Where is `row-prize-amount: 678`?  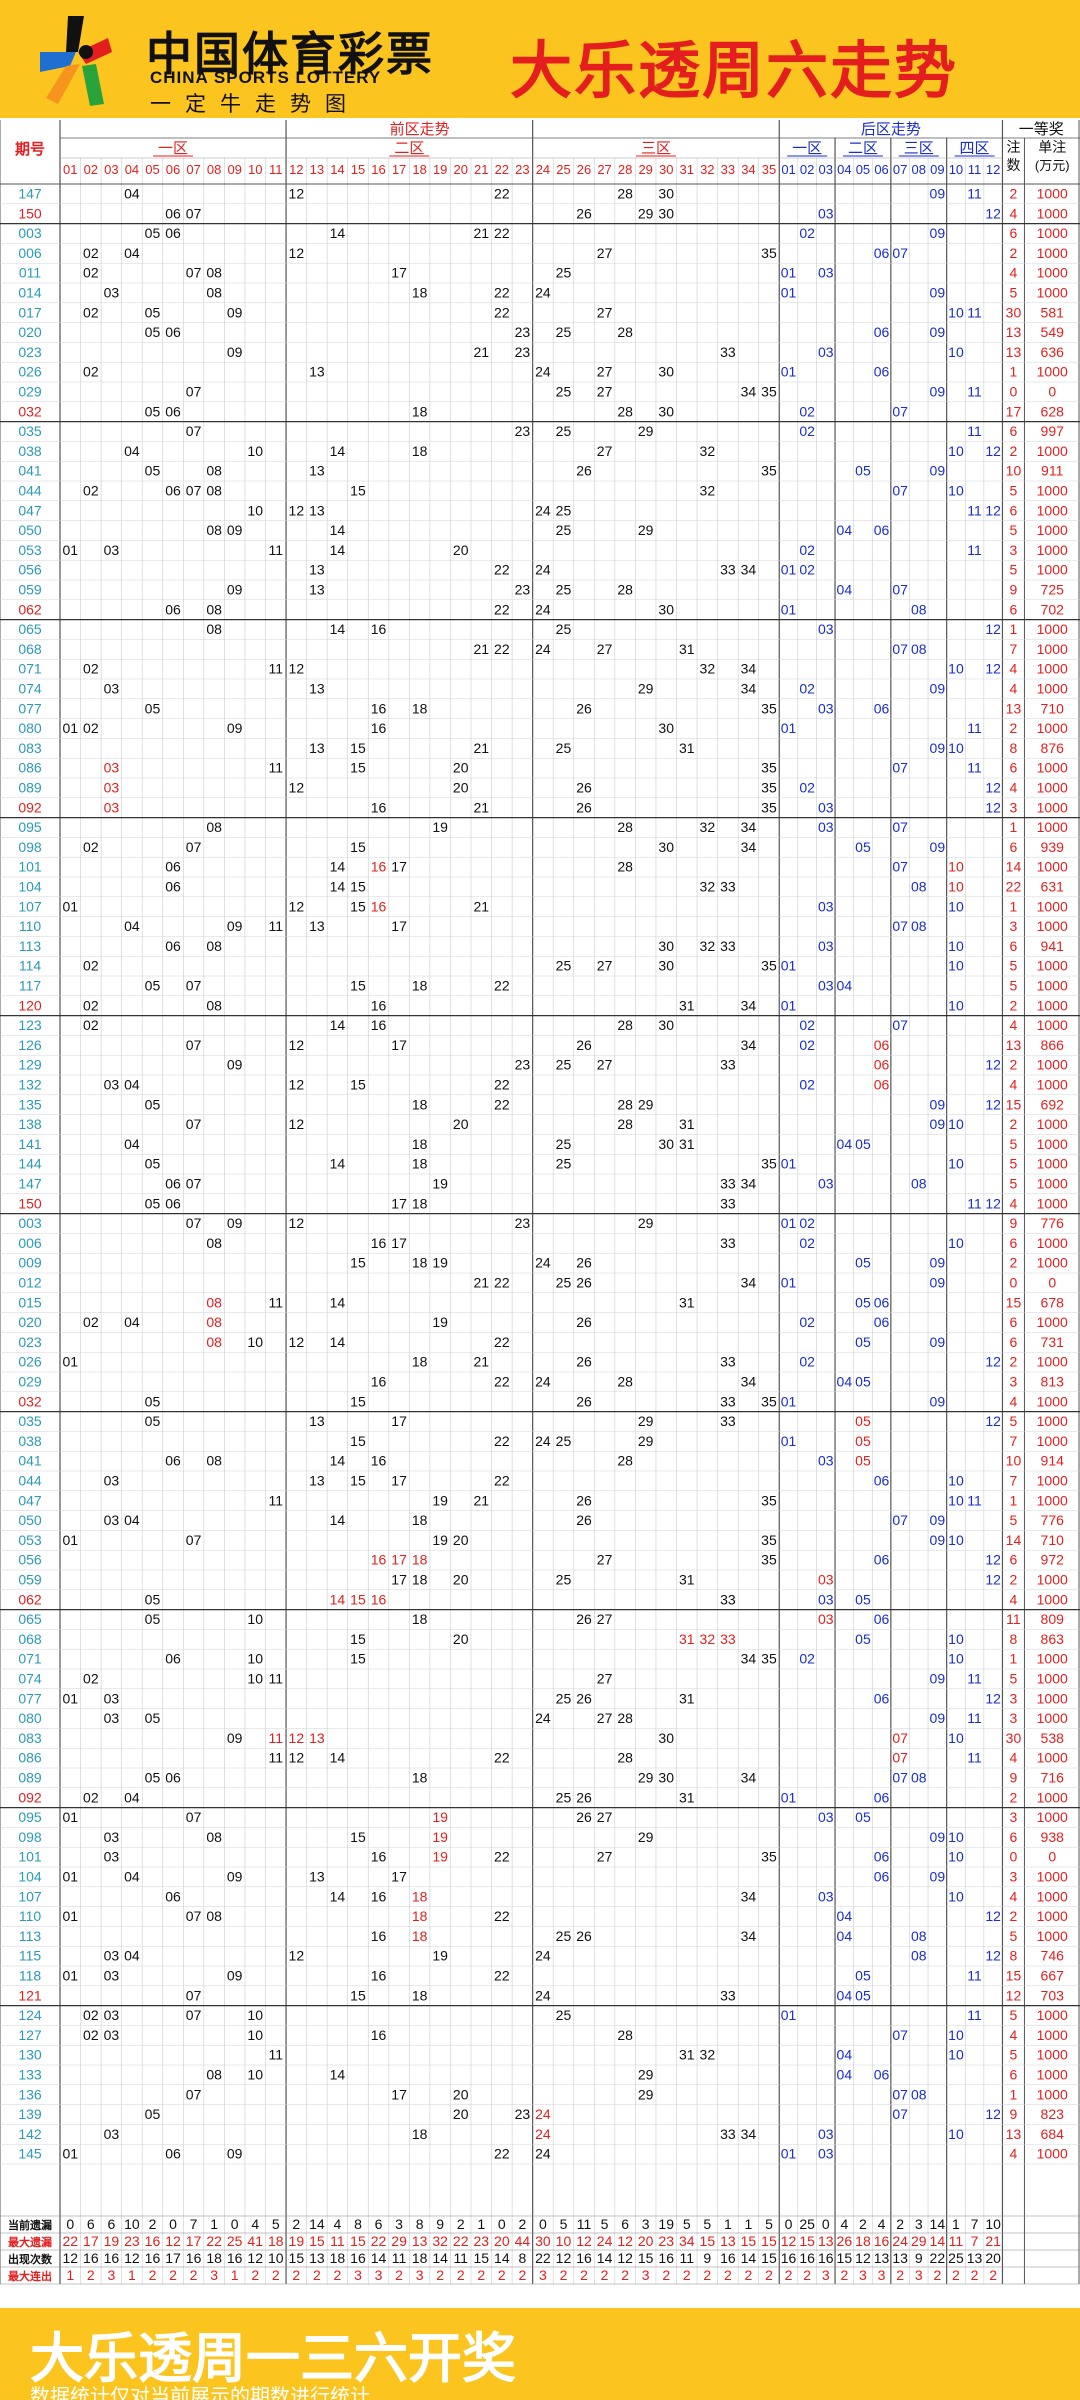 row-prize-amount: 678 is located at coordinates (1053, 1302).